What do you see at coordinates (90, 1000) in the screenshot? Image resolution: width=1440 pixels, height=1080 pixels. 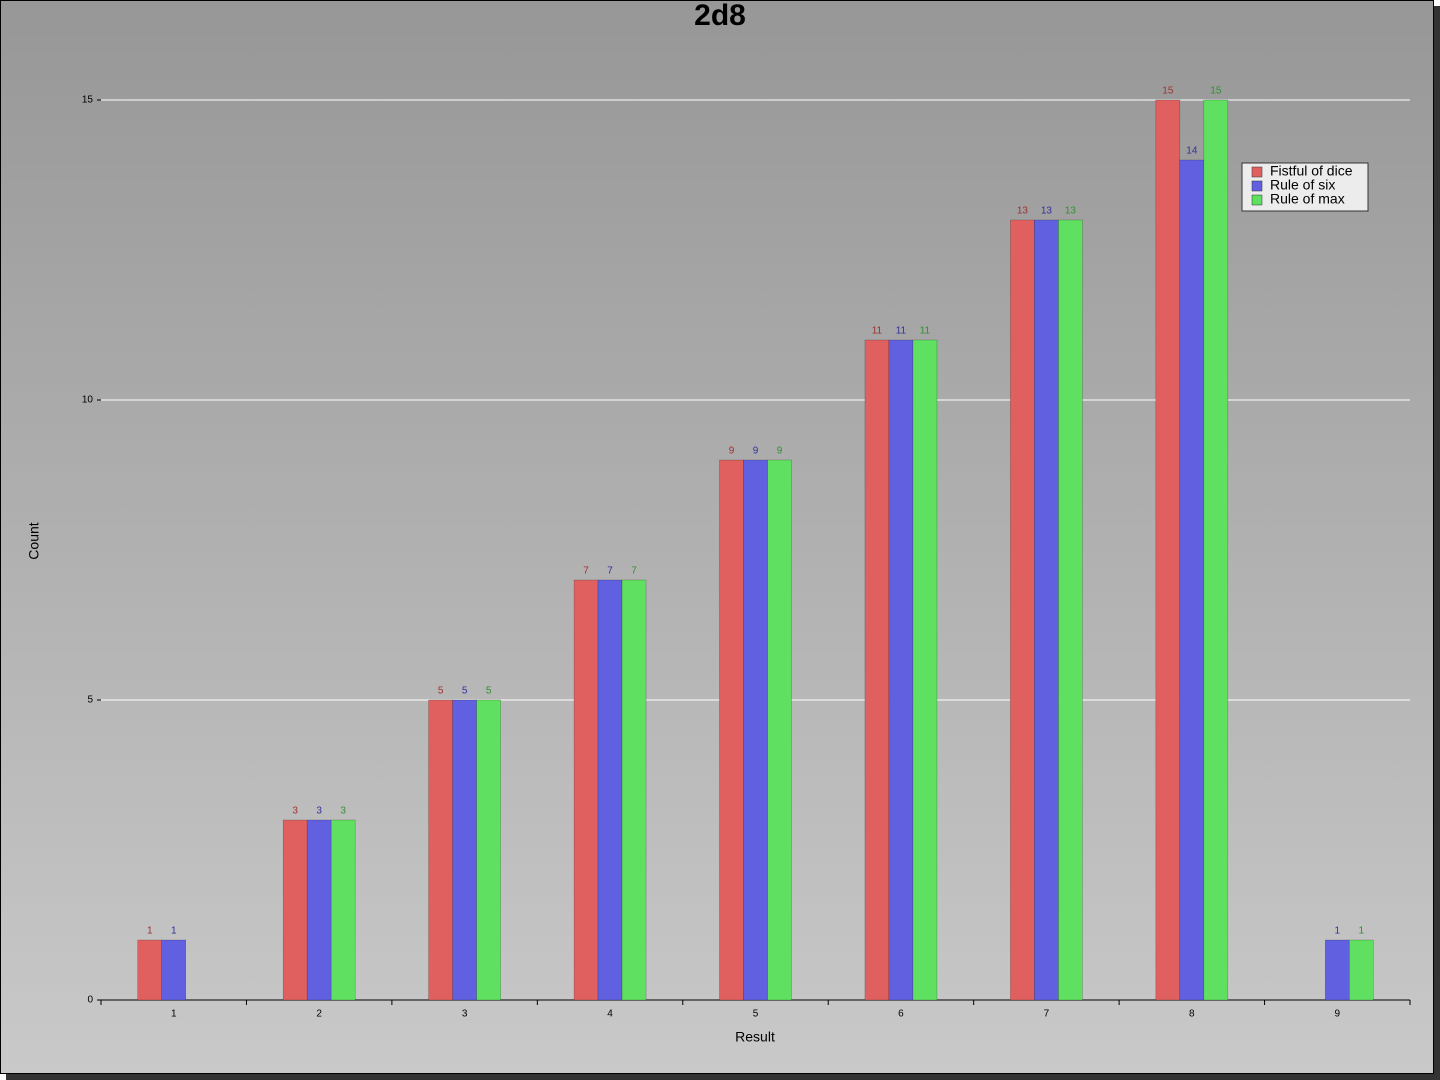 I see `y-tick-label: 0` at bounding box center [90, 1000].